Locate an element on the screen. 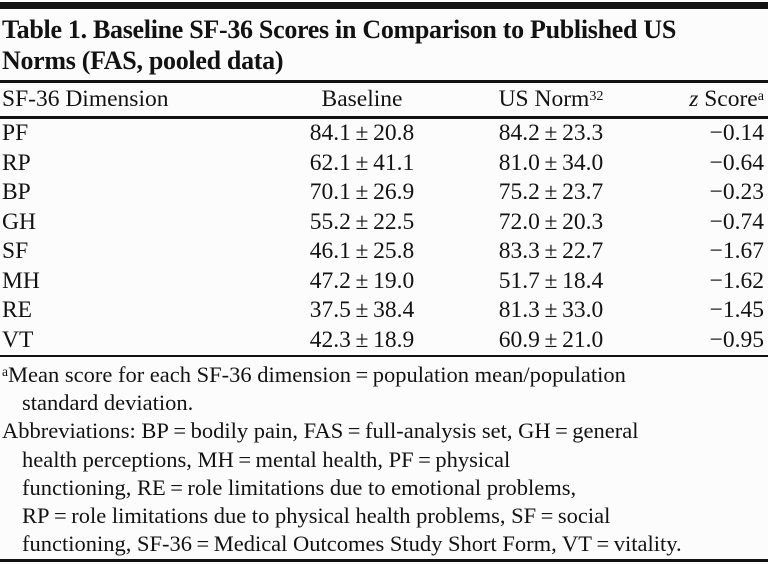 This screenshot has width=768, height=564. cell-dimension: SF is located at coordinates (15, 251).